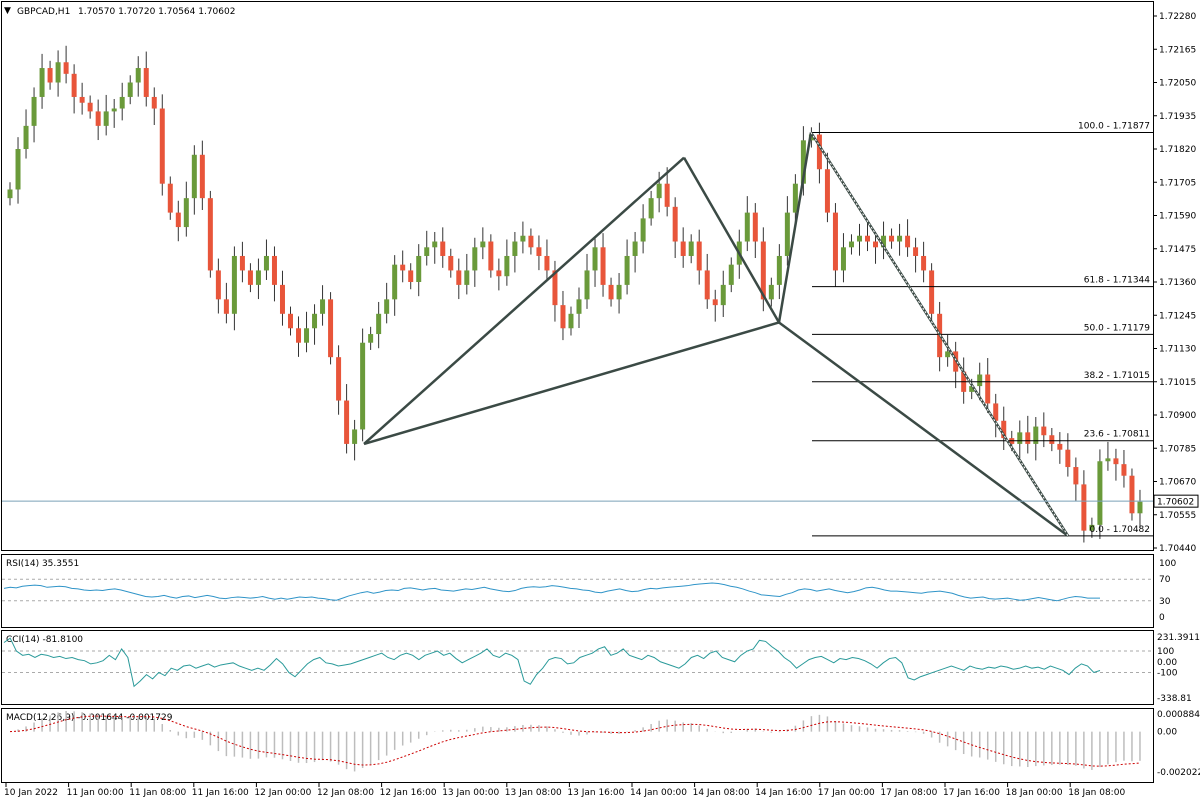 This screenshot has width=1200, height=804. What do you see at coordinates (1117, 435) in the screenshot?
I see `fib-level-label: 23.6 - 1.70811` at bounding box center [1117, 435].